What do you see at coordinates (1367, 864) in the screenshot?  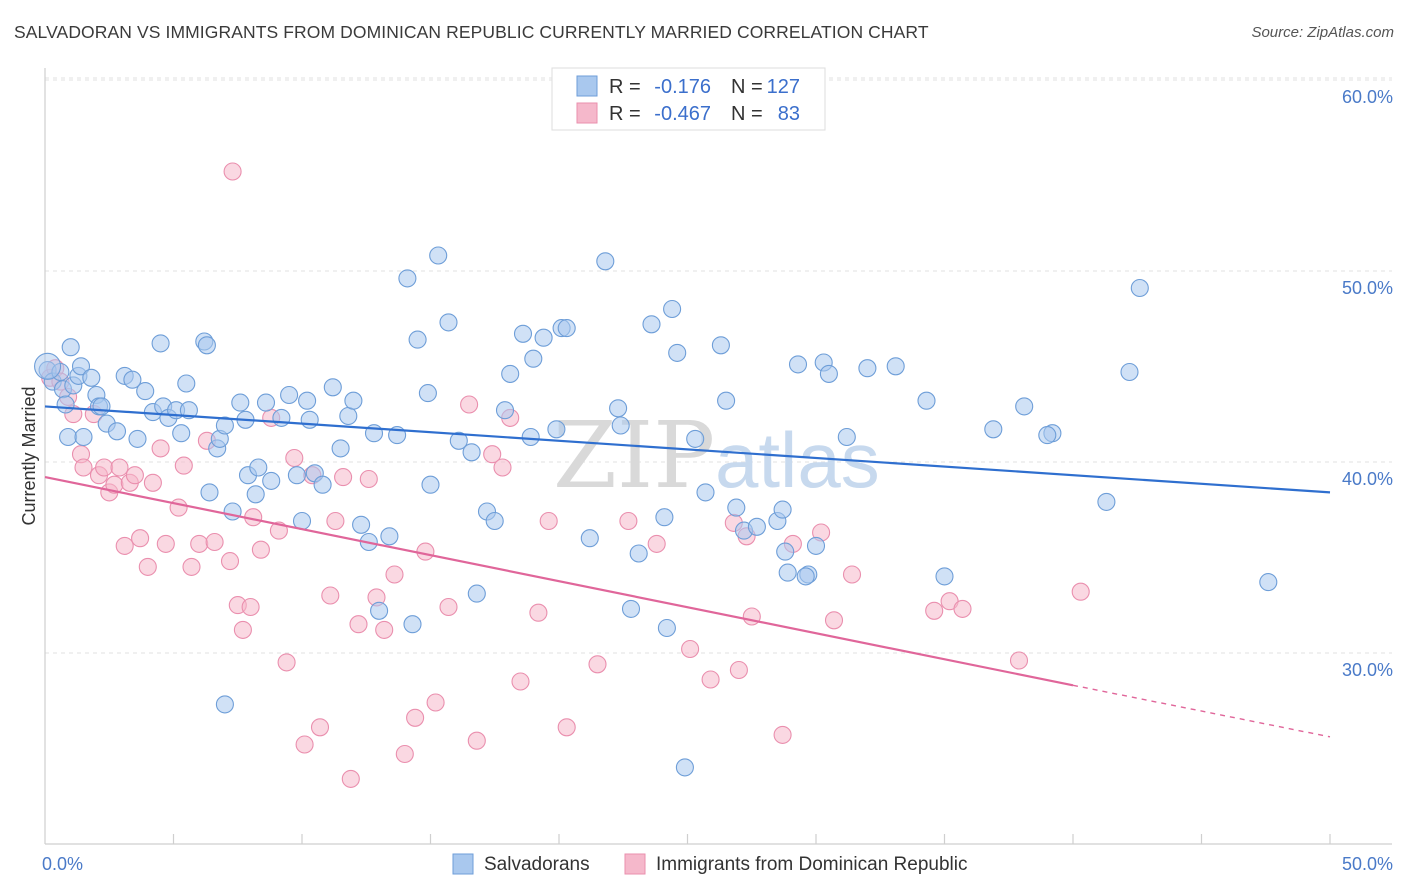 I see `x-tick-label-max: 50.0%` at bounding box center [1367, 864].